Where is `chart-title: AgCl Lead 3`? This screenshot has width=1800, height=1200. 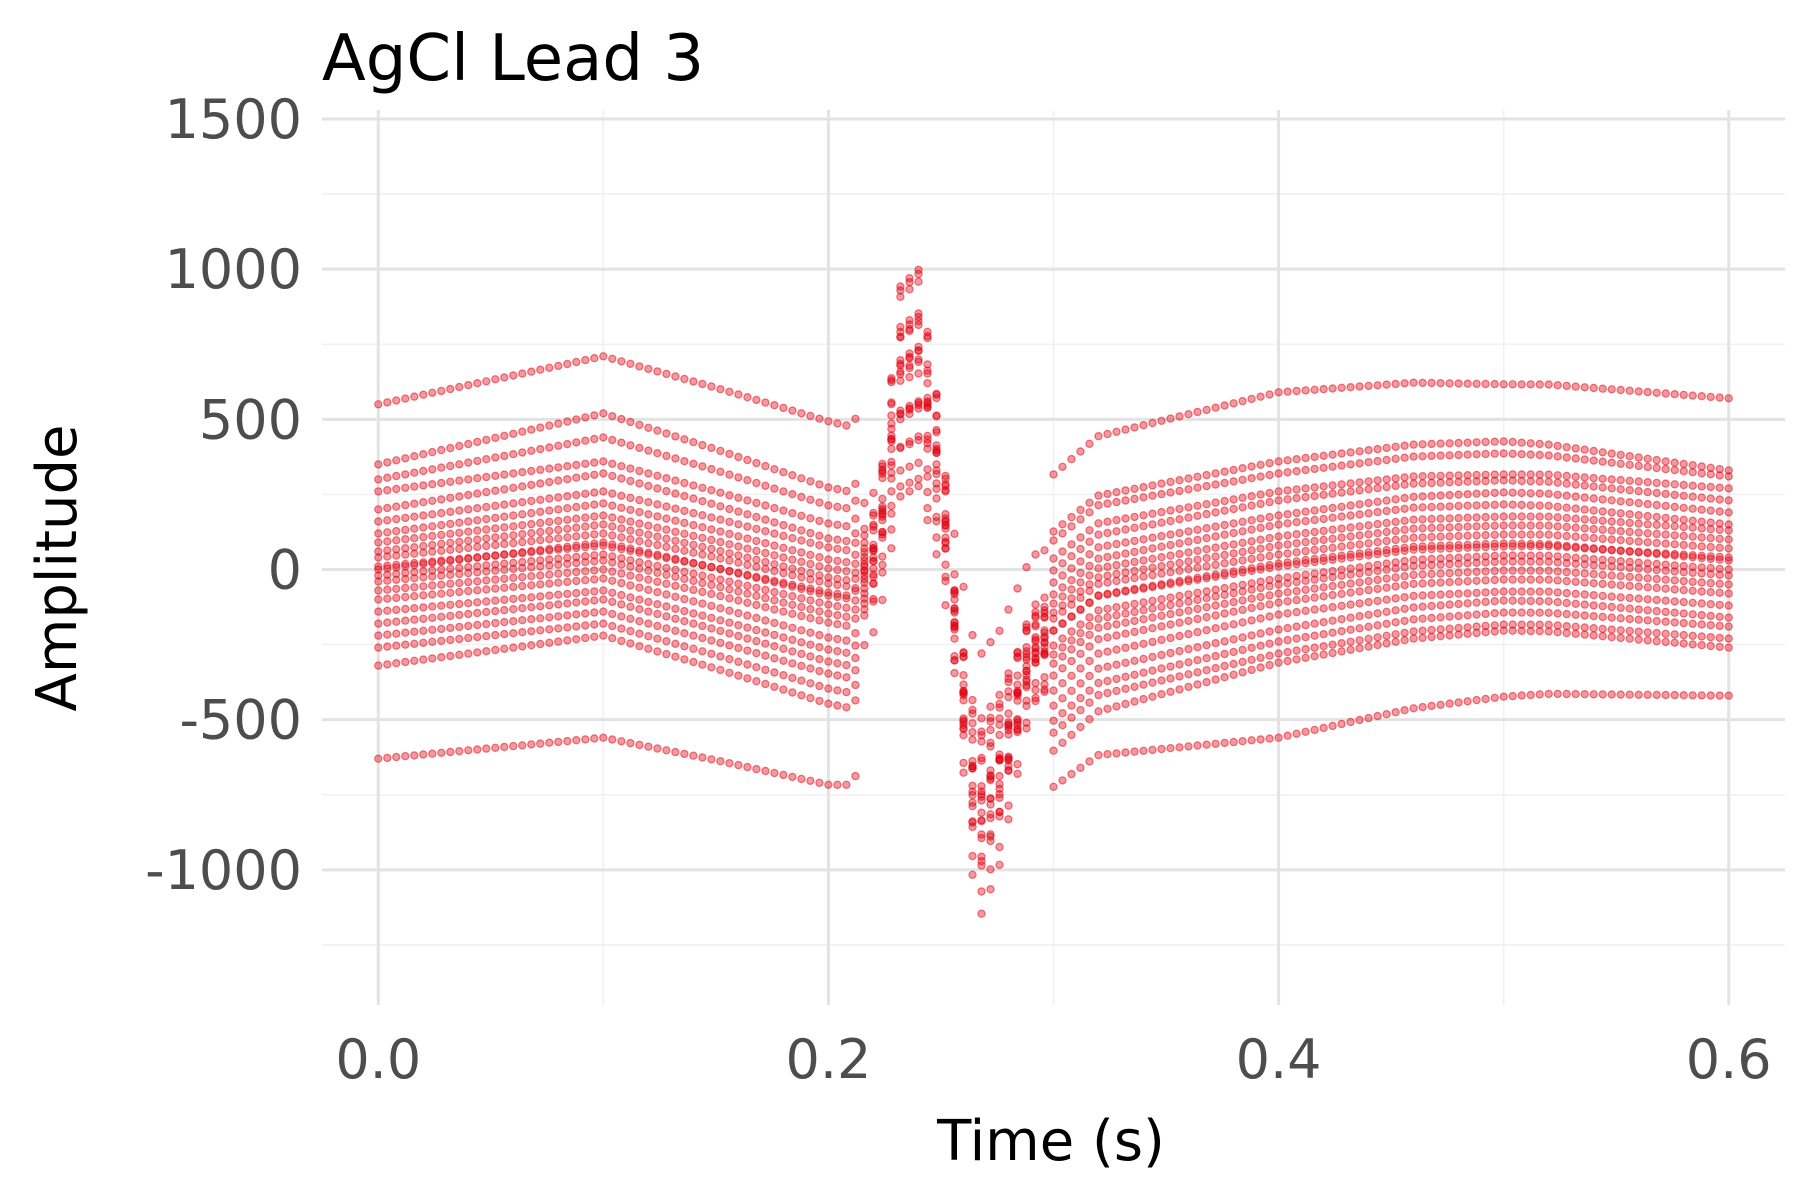
chart-title: AgCl Lead 3 is located at coordinates (513, 59).